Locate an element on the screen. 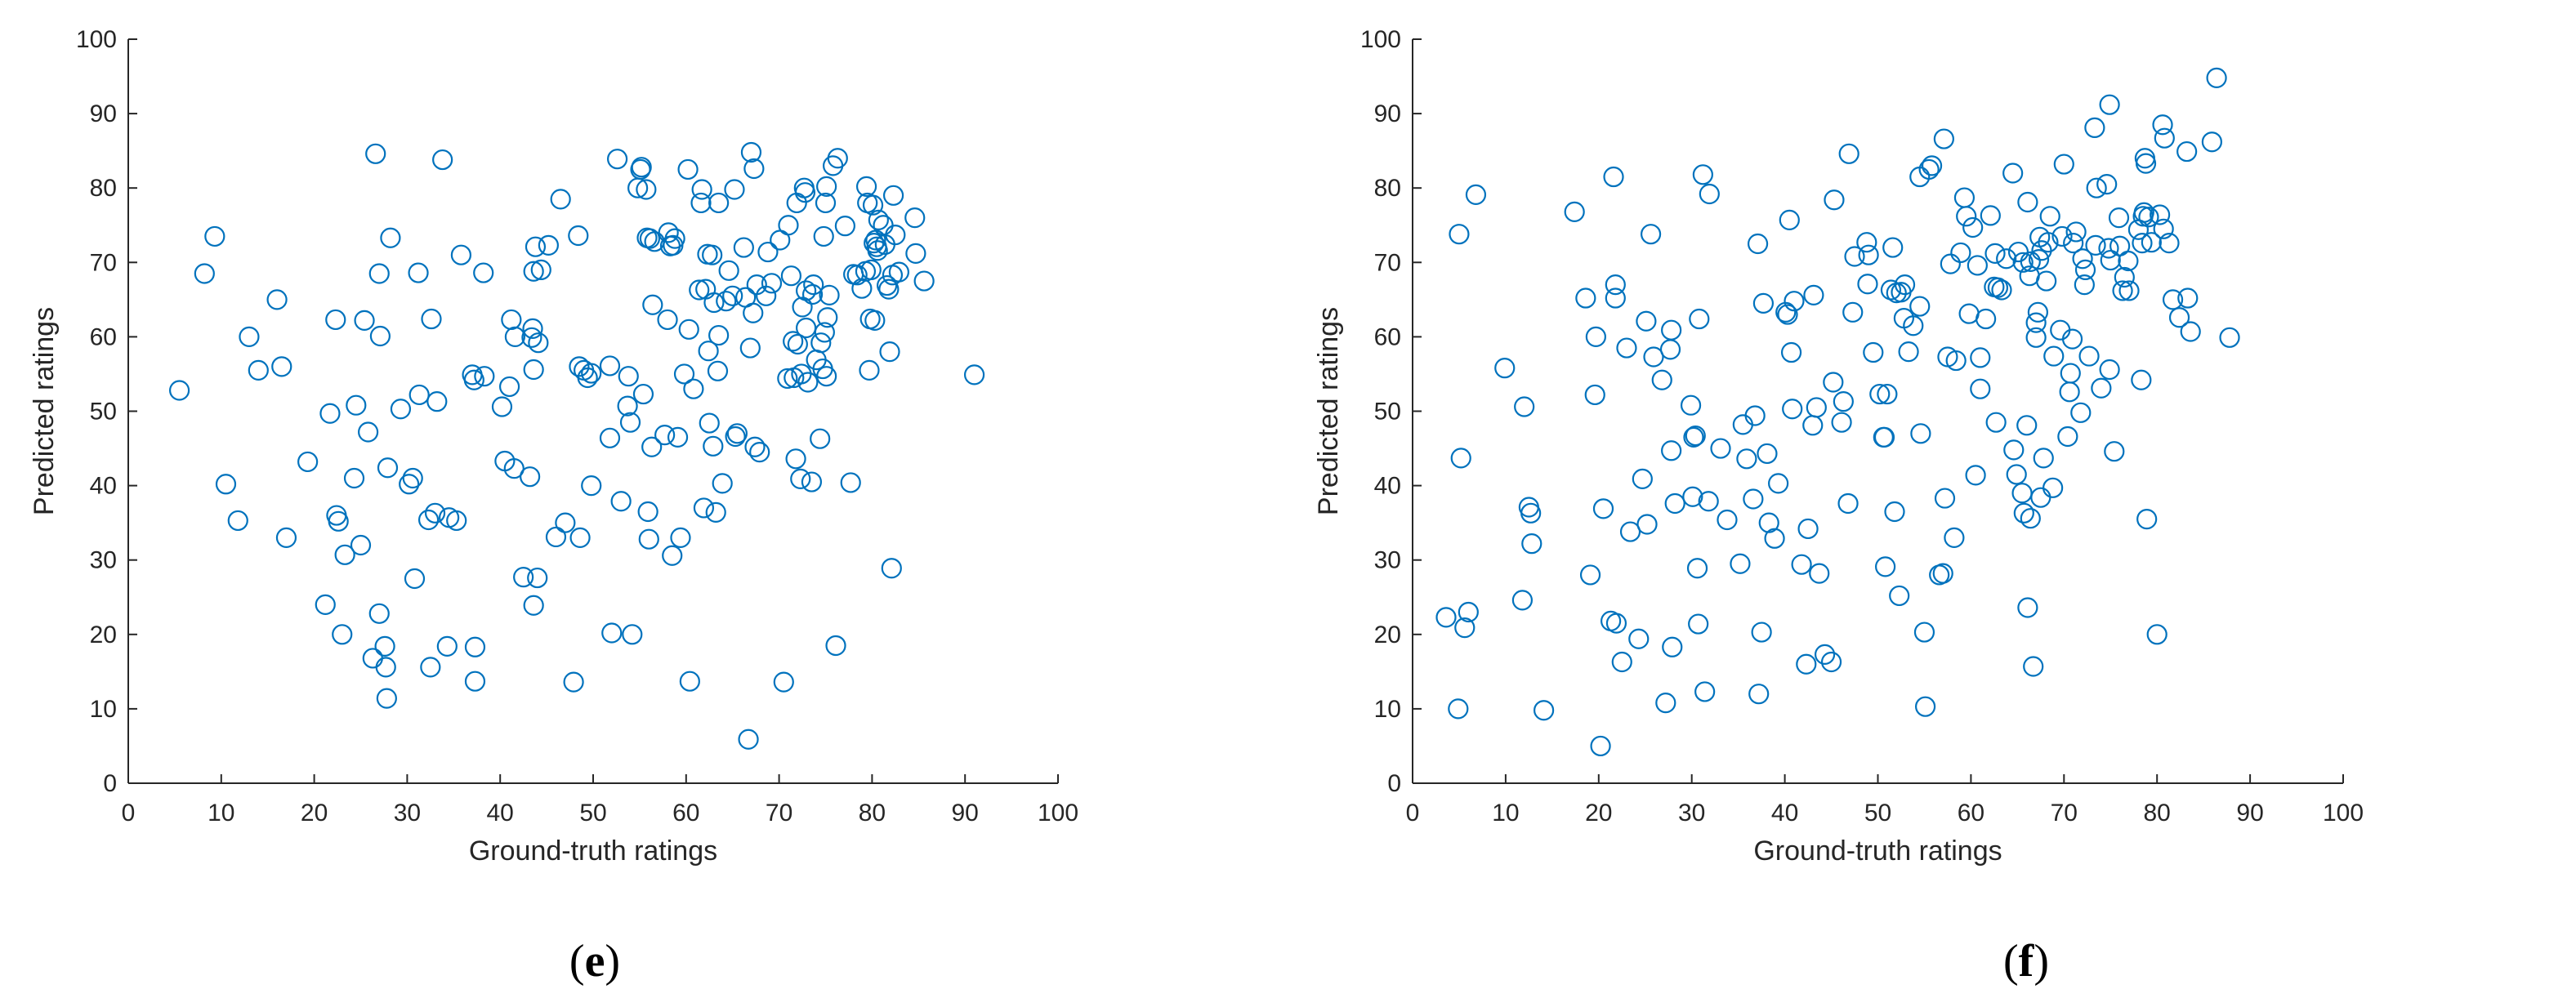  x-tick-label: 30 is located at coordinates (1692, 813).